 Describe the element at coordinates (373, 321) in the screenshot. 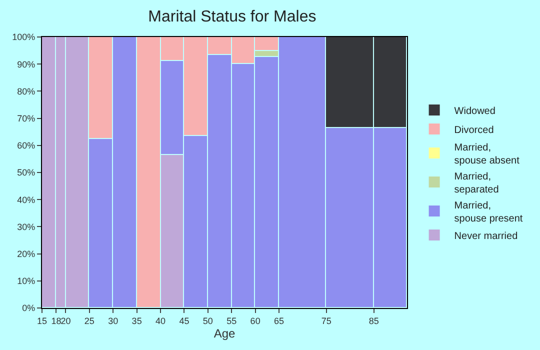

I see `x-tick-label: 85` at that location.